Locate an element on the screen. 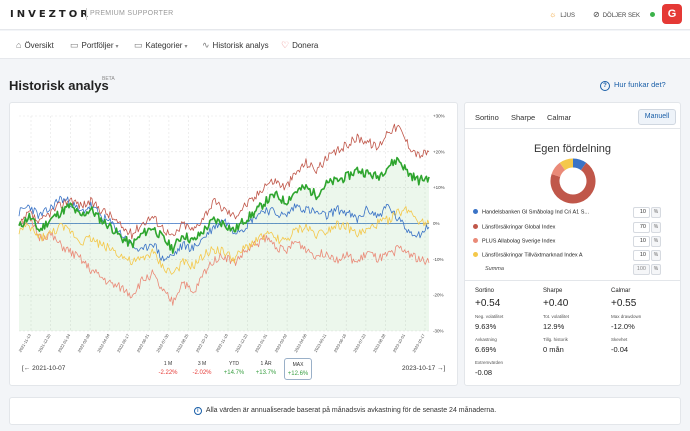 Image resolution: width=690 pixels, height=431 pixels. period-label: 3 M is located at coordinates (202, 364).